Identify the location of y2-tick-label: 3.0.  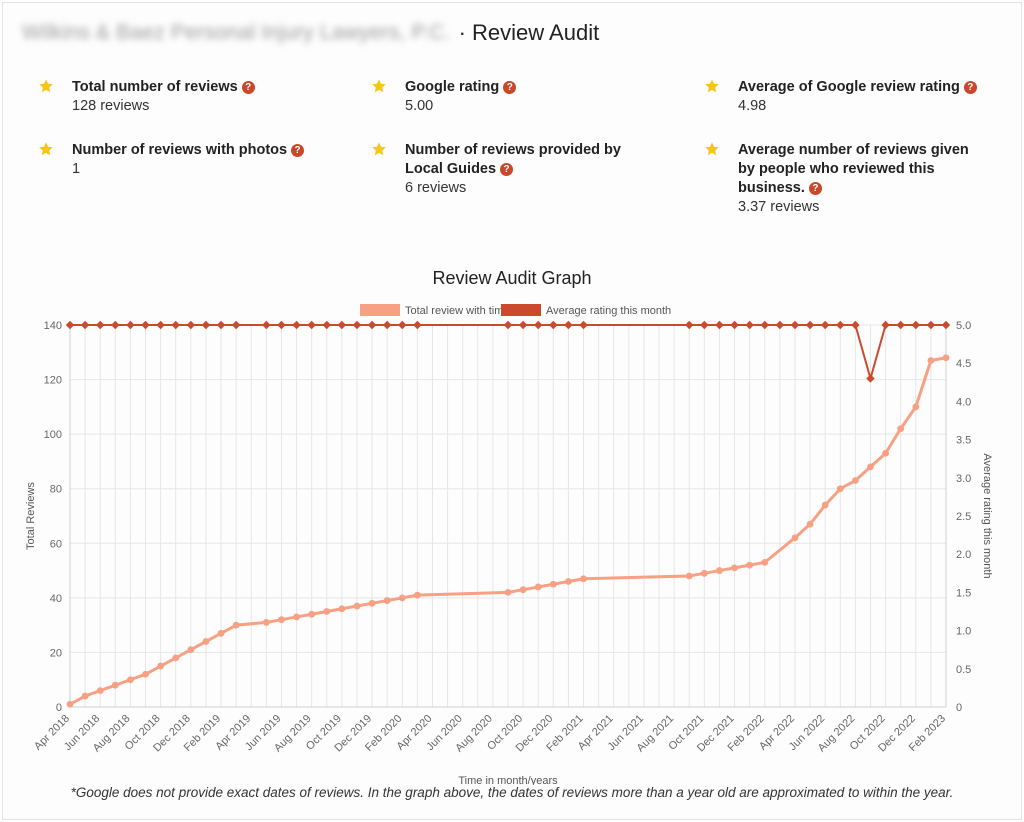
(963, 479).